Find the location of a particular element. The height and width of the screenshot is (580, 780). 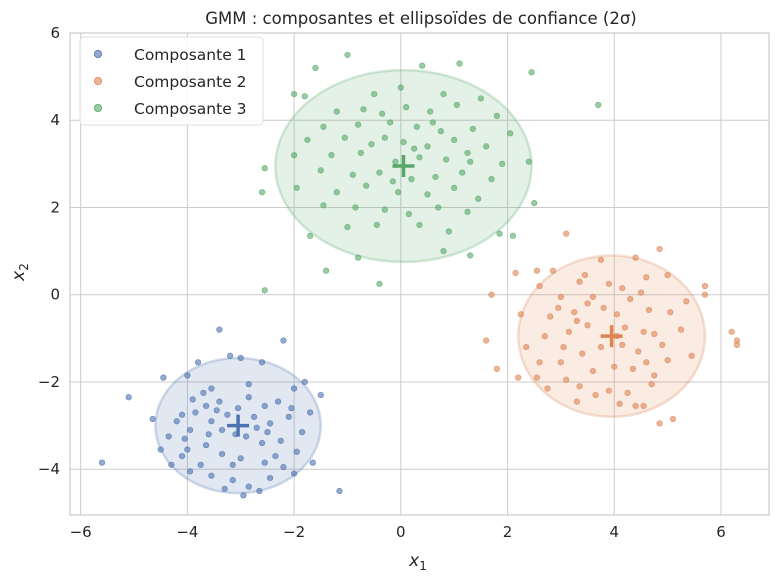

y-tick-label: 4 is located at coordinates (55, 120).